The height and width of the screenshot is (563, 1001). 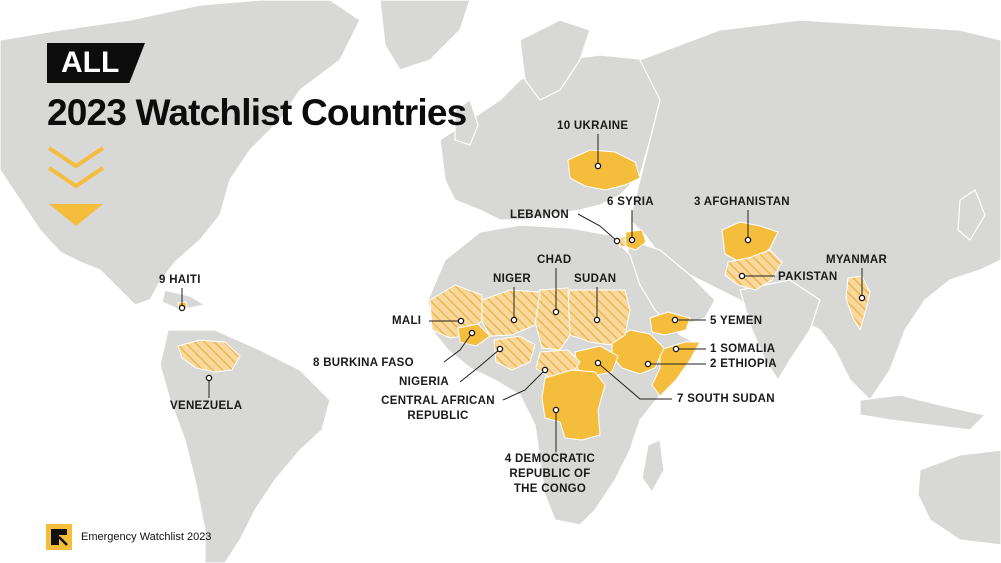 I want to click on label-syria: 6 SYRIA, so click(x=630, y=202).